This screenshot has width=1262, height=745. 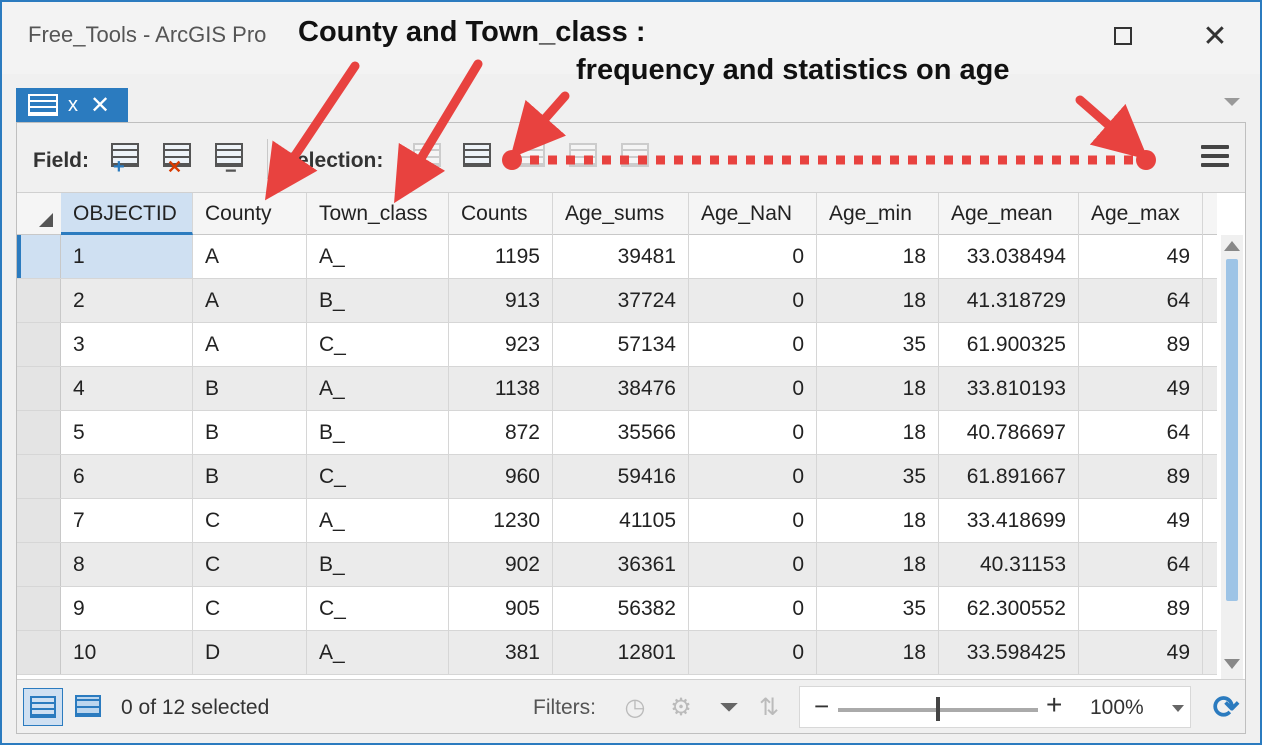 I want to click on table-cell-age_sums: 37724, so click(x=621, y=300).